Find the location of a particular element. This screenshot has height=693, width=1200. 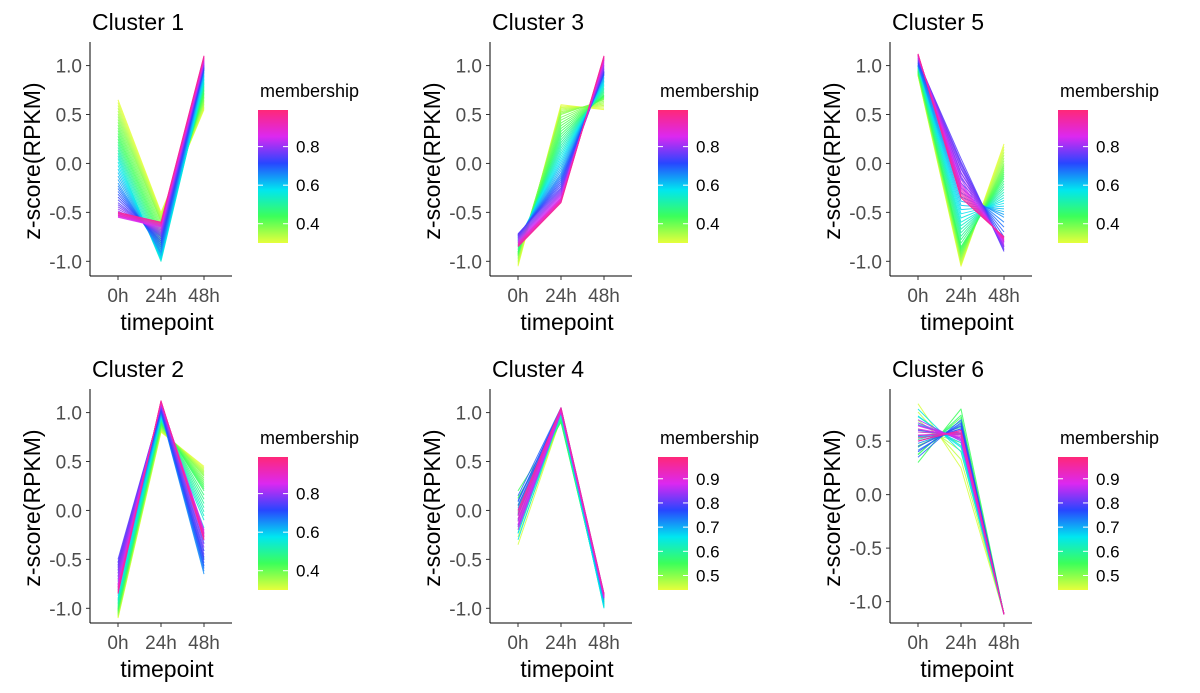

chart-title: Cluster 5 is located at coordinates (938, 22).